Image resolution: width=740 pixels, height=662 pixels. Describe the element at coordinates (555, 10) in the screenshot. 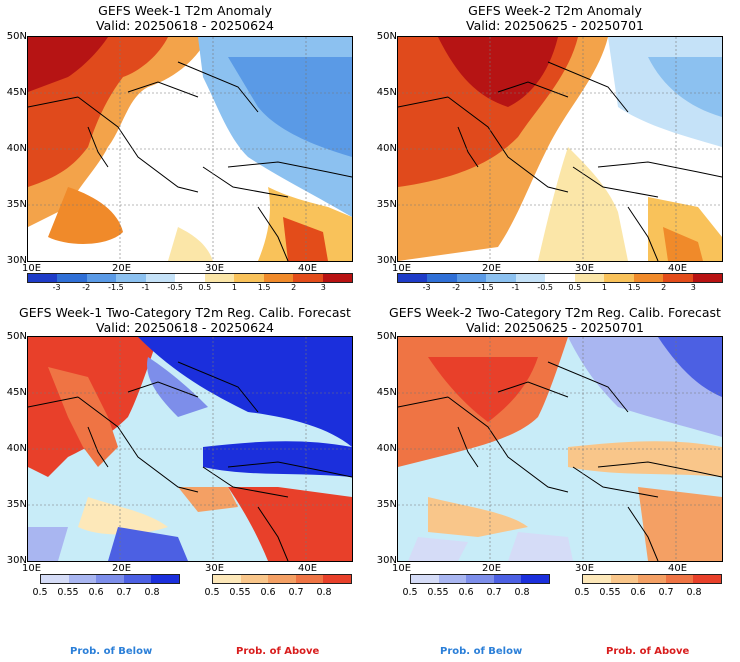

I see `panel-title: GEFS Week-2 T2m Anomaly` at that location.